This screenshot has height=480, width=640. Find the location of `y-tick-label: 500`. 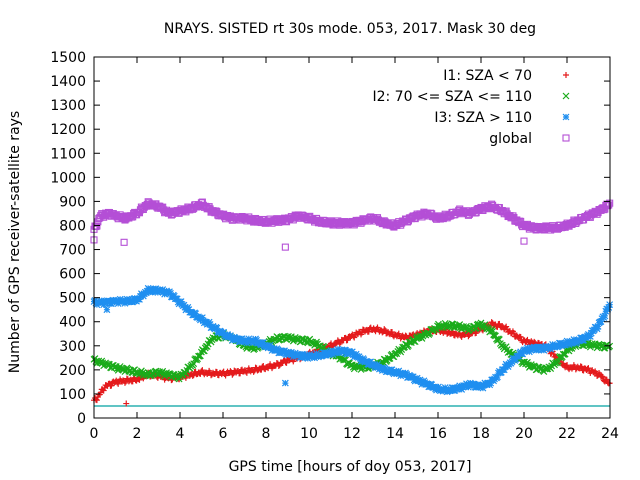

y-tick-label: 500 is located at coordinates (72, 299).